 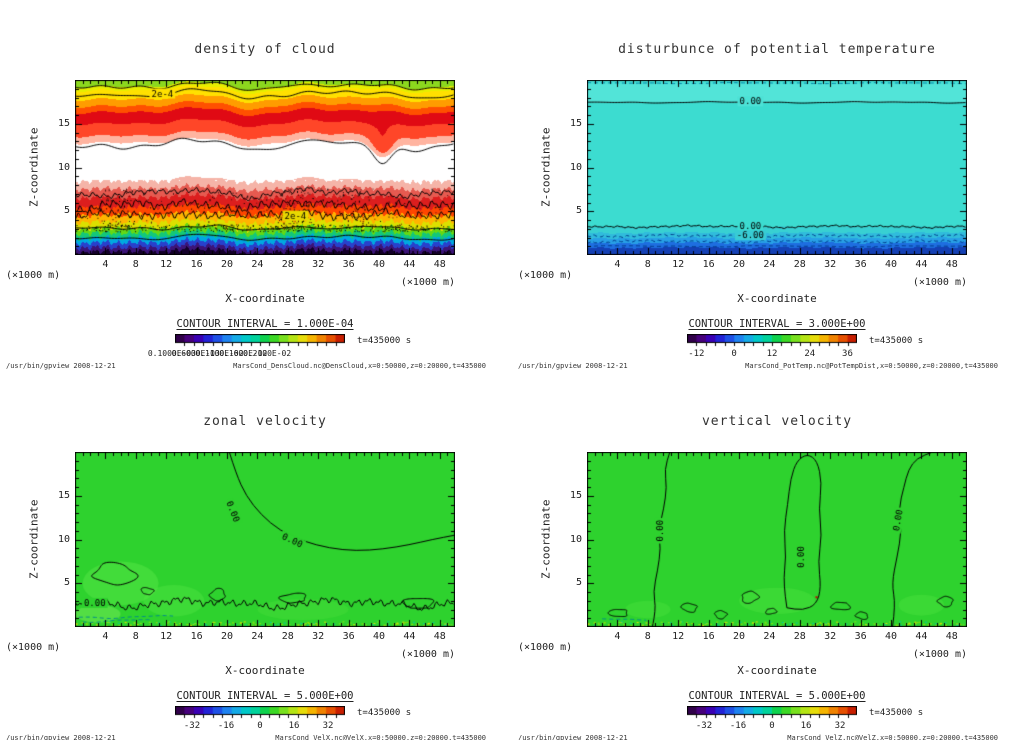 What do you see at coordinates (777, 49) in the screenshot?
I see `plot-title: disturbunce of potential temperature` at bounding box center [777, 49].